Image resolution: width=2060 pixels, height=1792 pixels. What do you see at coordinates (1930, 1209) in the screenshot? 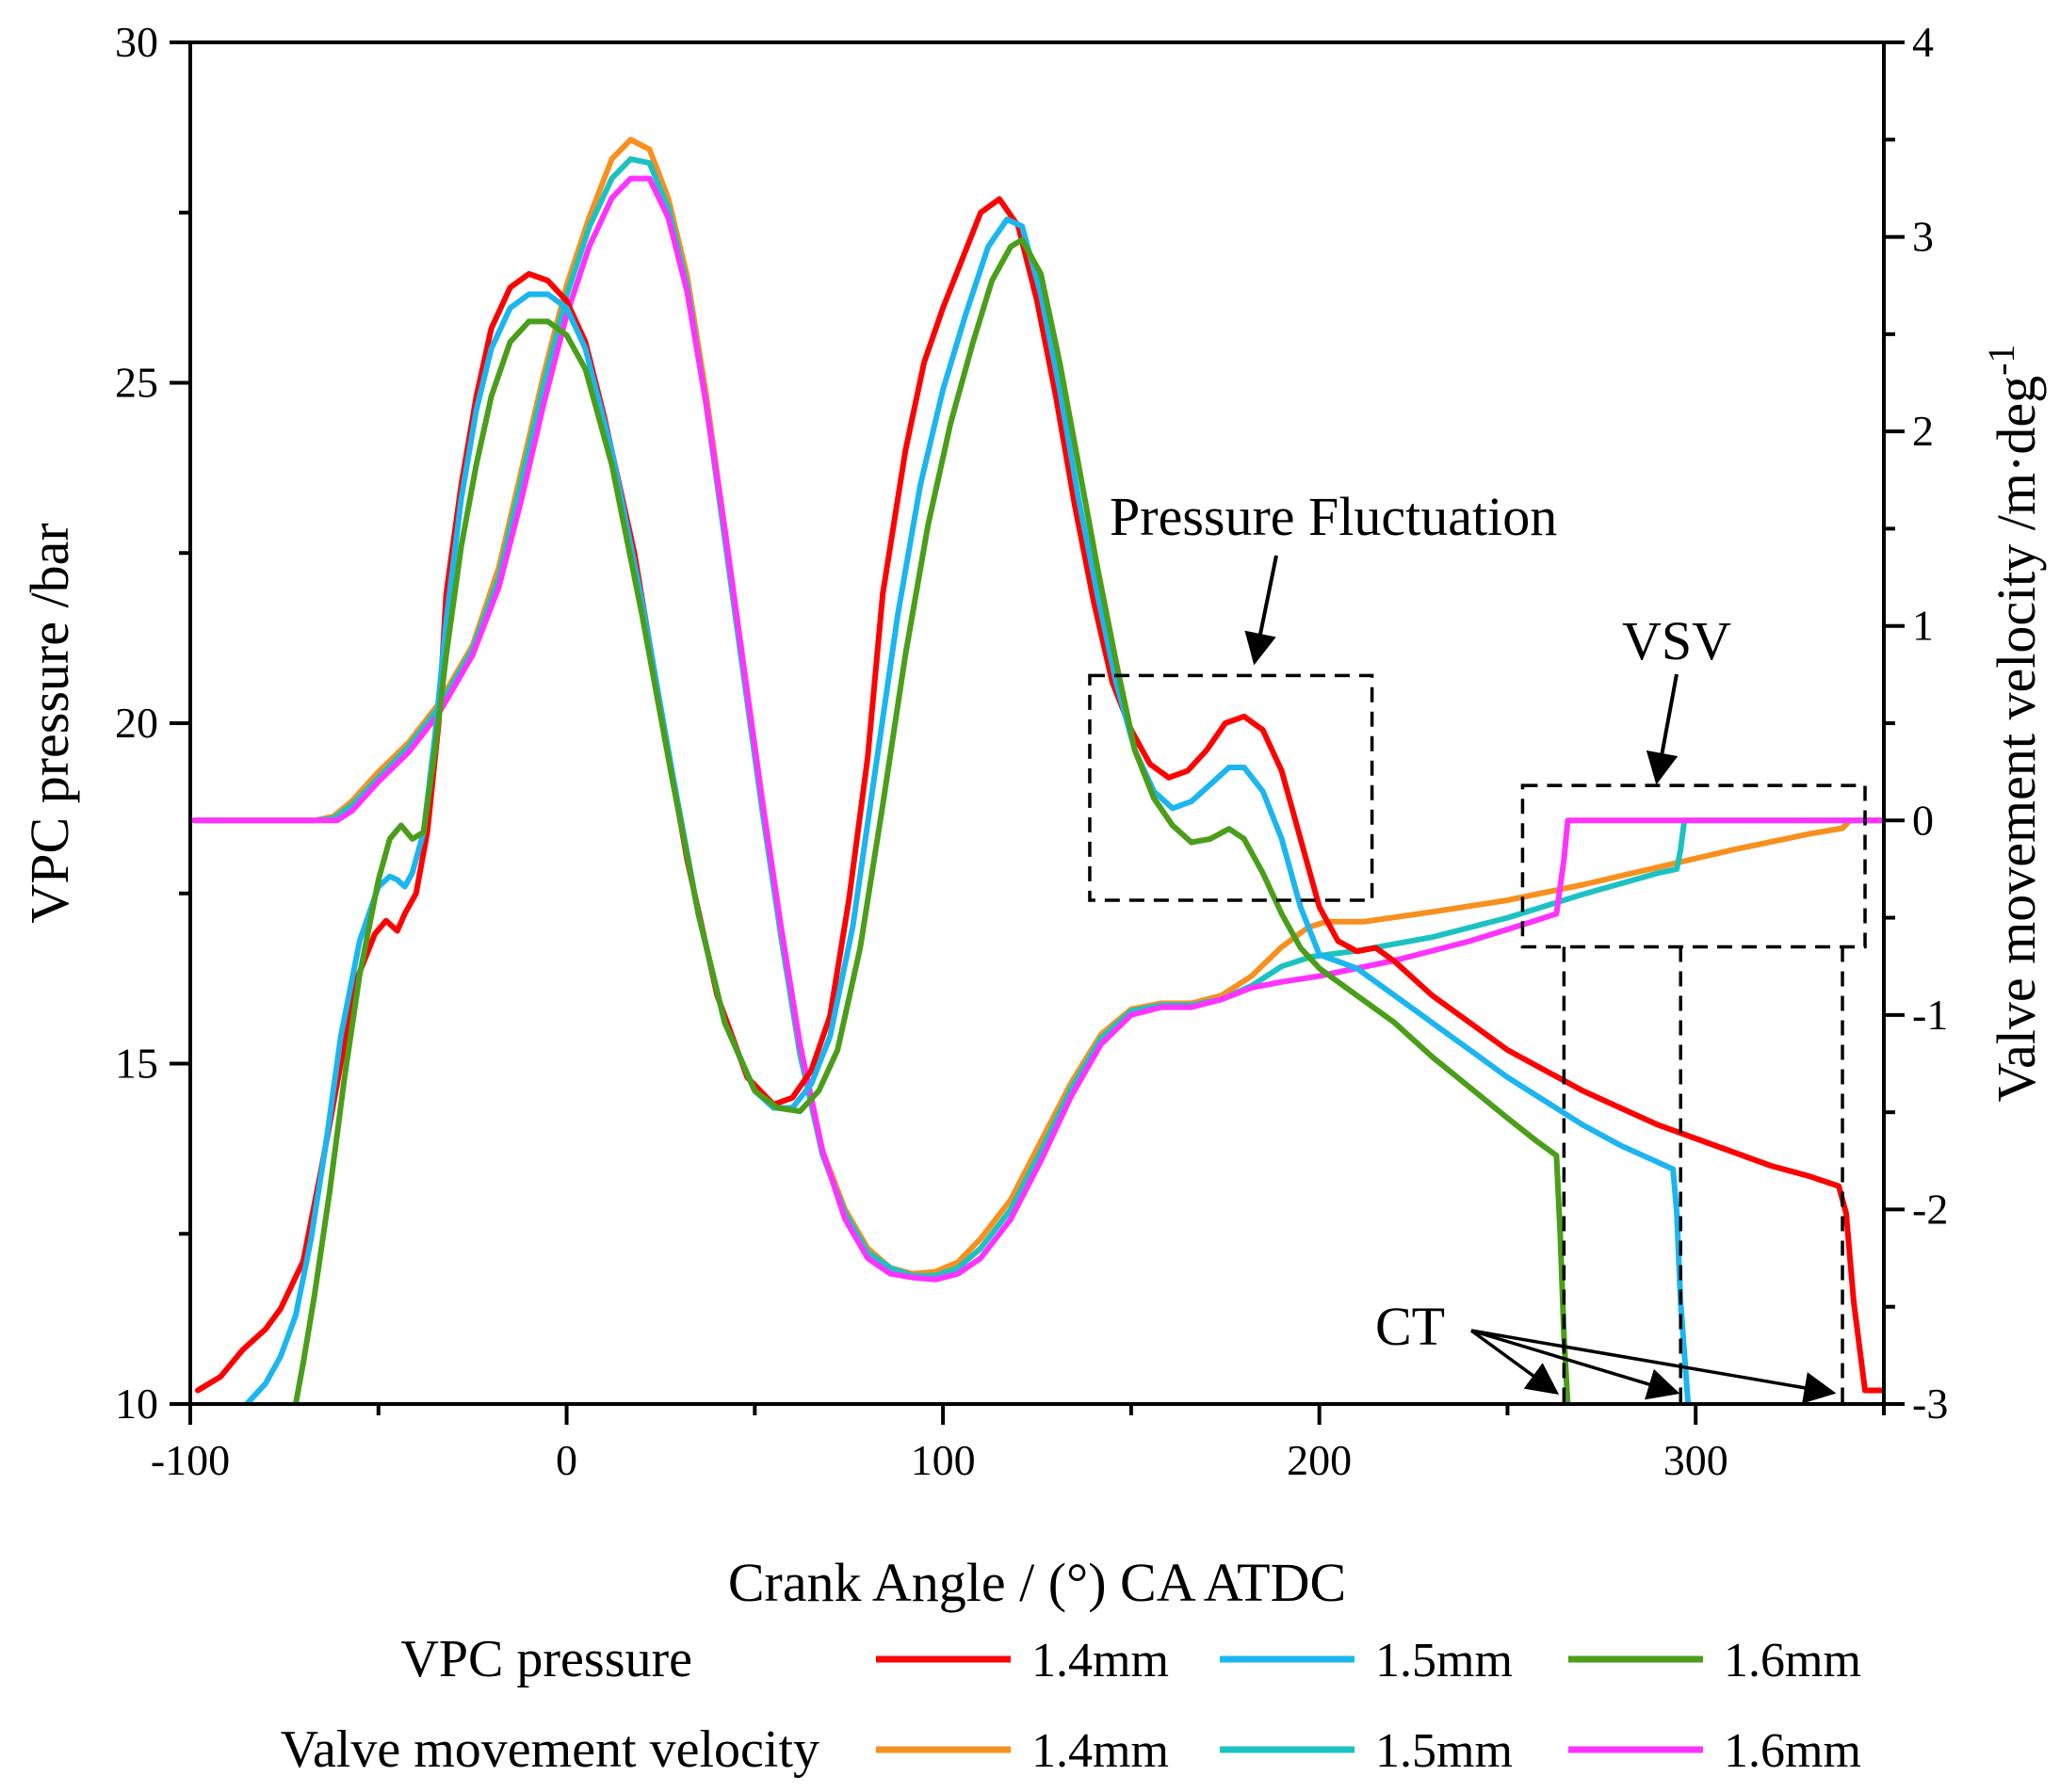
I see `y2-tick-label: -2` at bounding box center [1930, 1209].